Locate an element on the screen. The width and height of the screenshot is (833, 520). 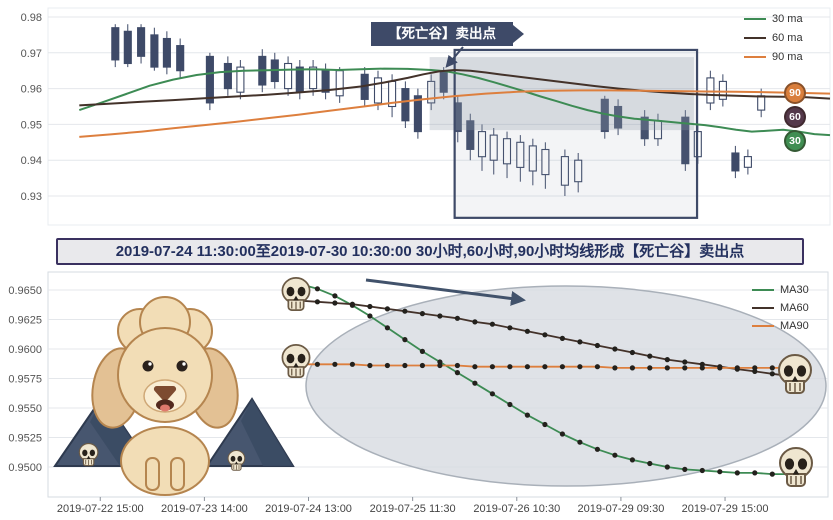
xtick-label: 2019-07-22 15:00 is located at coordinates (100, 509).